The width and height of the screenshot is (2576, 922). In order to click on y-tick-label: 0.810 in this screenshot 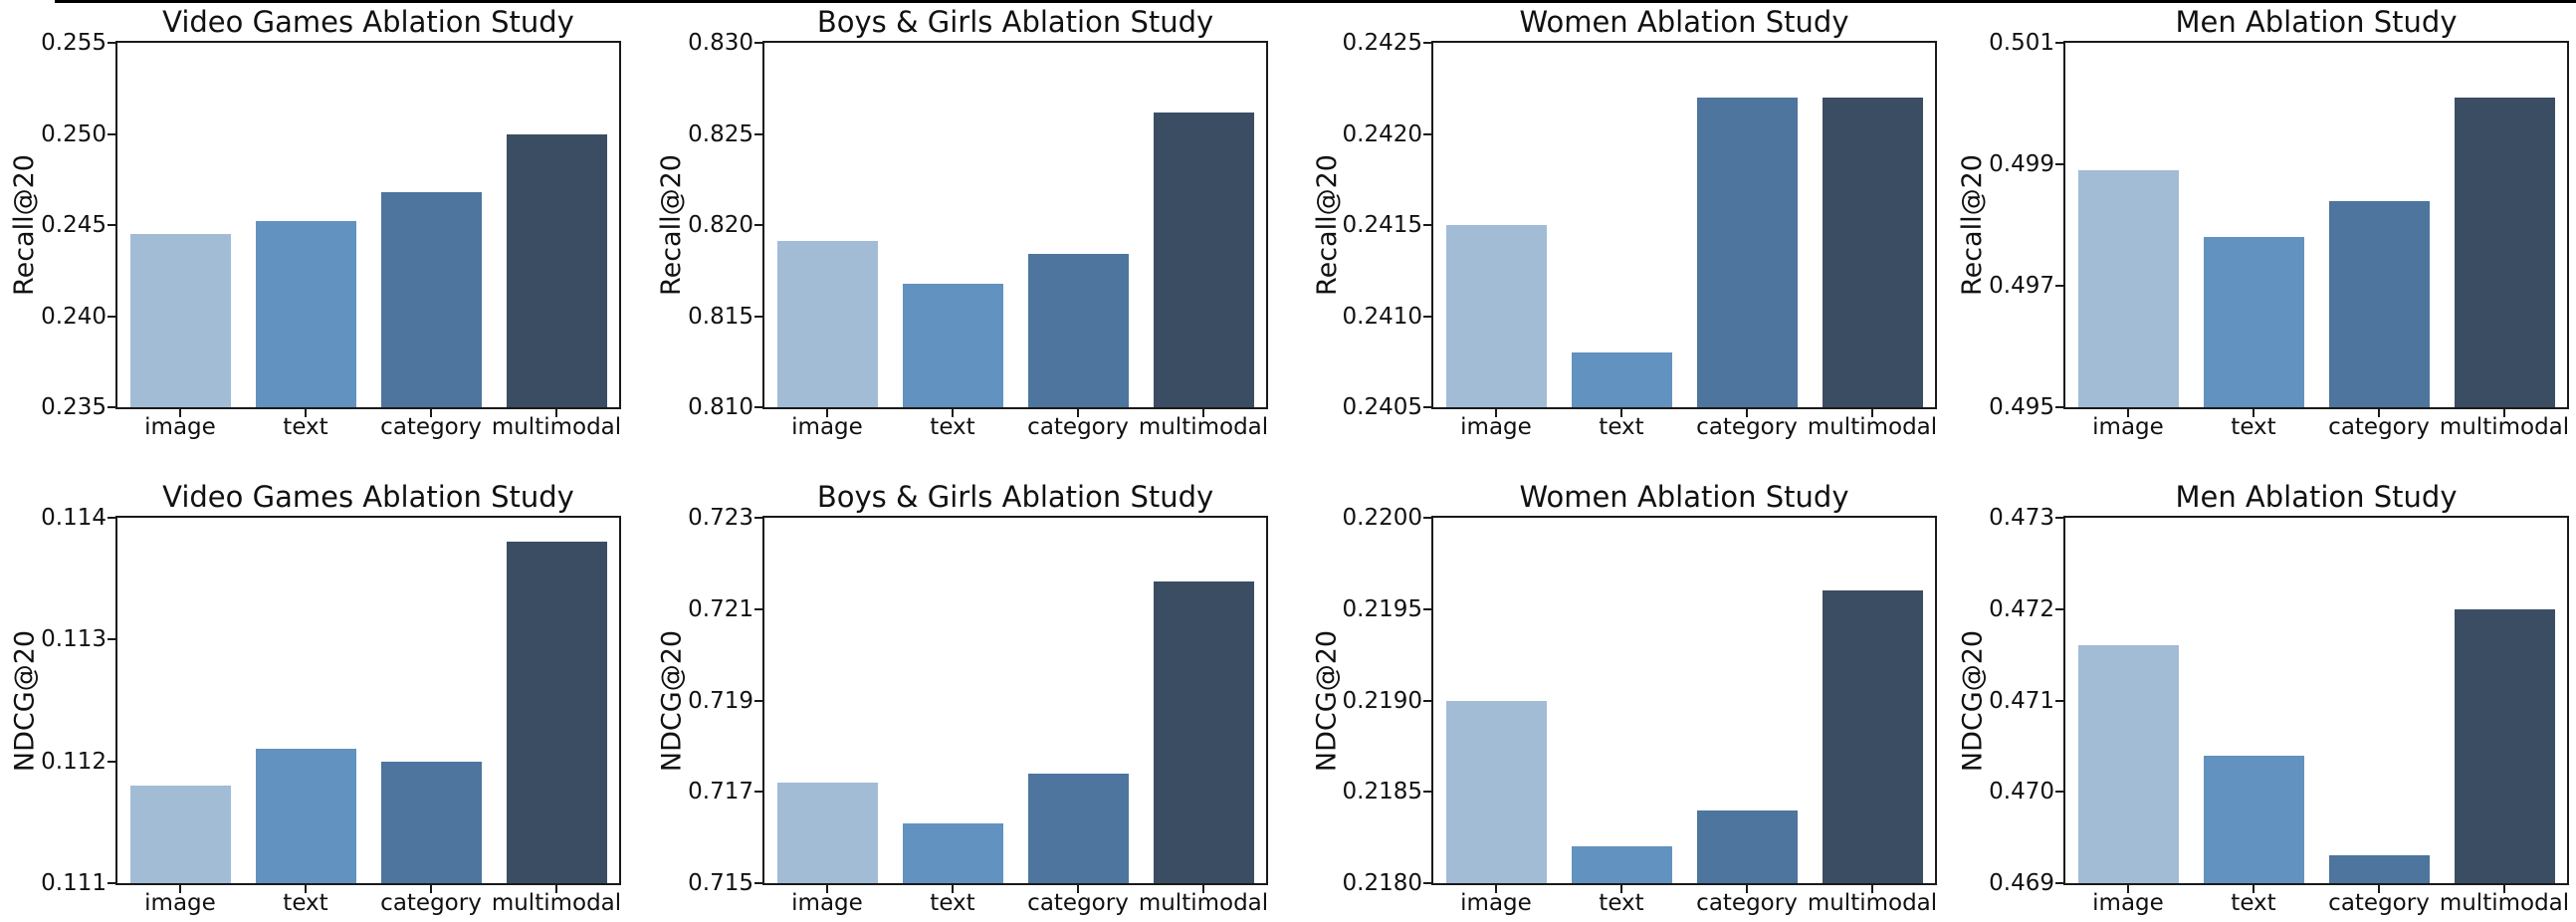, I will do `click(720, 407)`.